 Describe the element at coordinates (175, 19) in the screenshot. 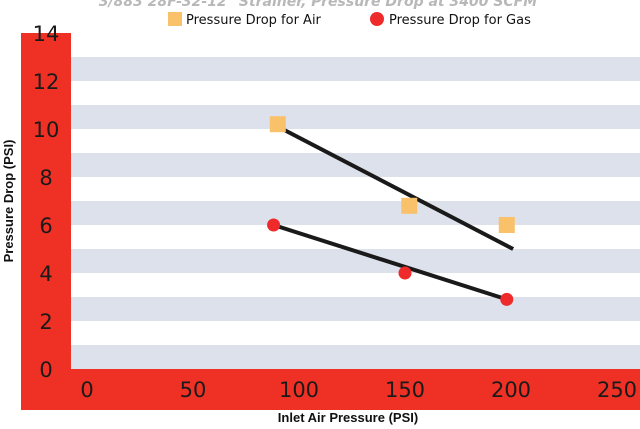

I see `legend-air-swatch` at that location.